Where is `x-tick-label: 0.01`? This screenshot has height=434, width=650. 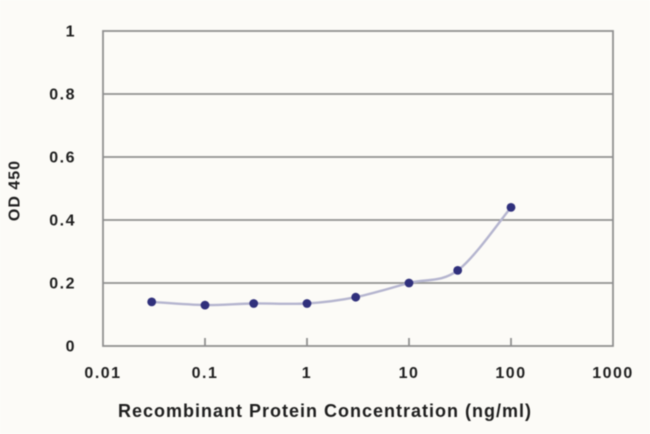 x-tick-label: 0.01 is located at coordinates (102, 373).